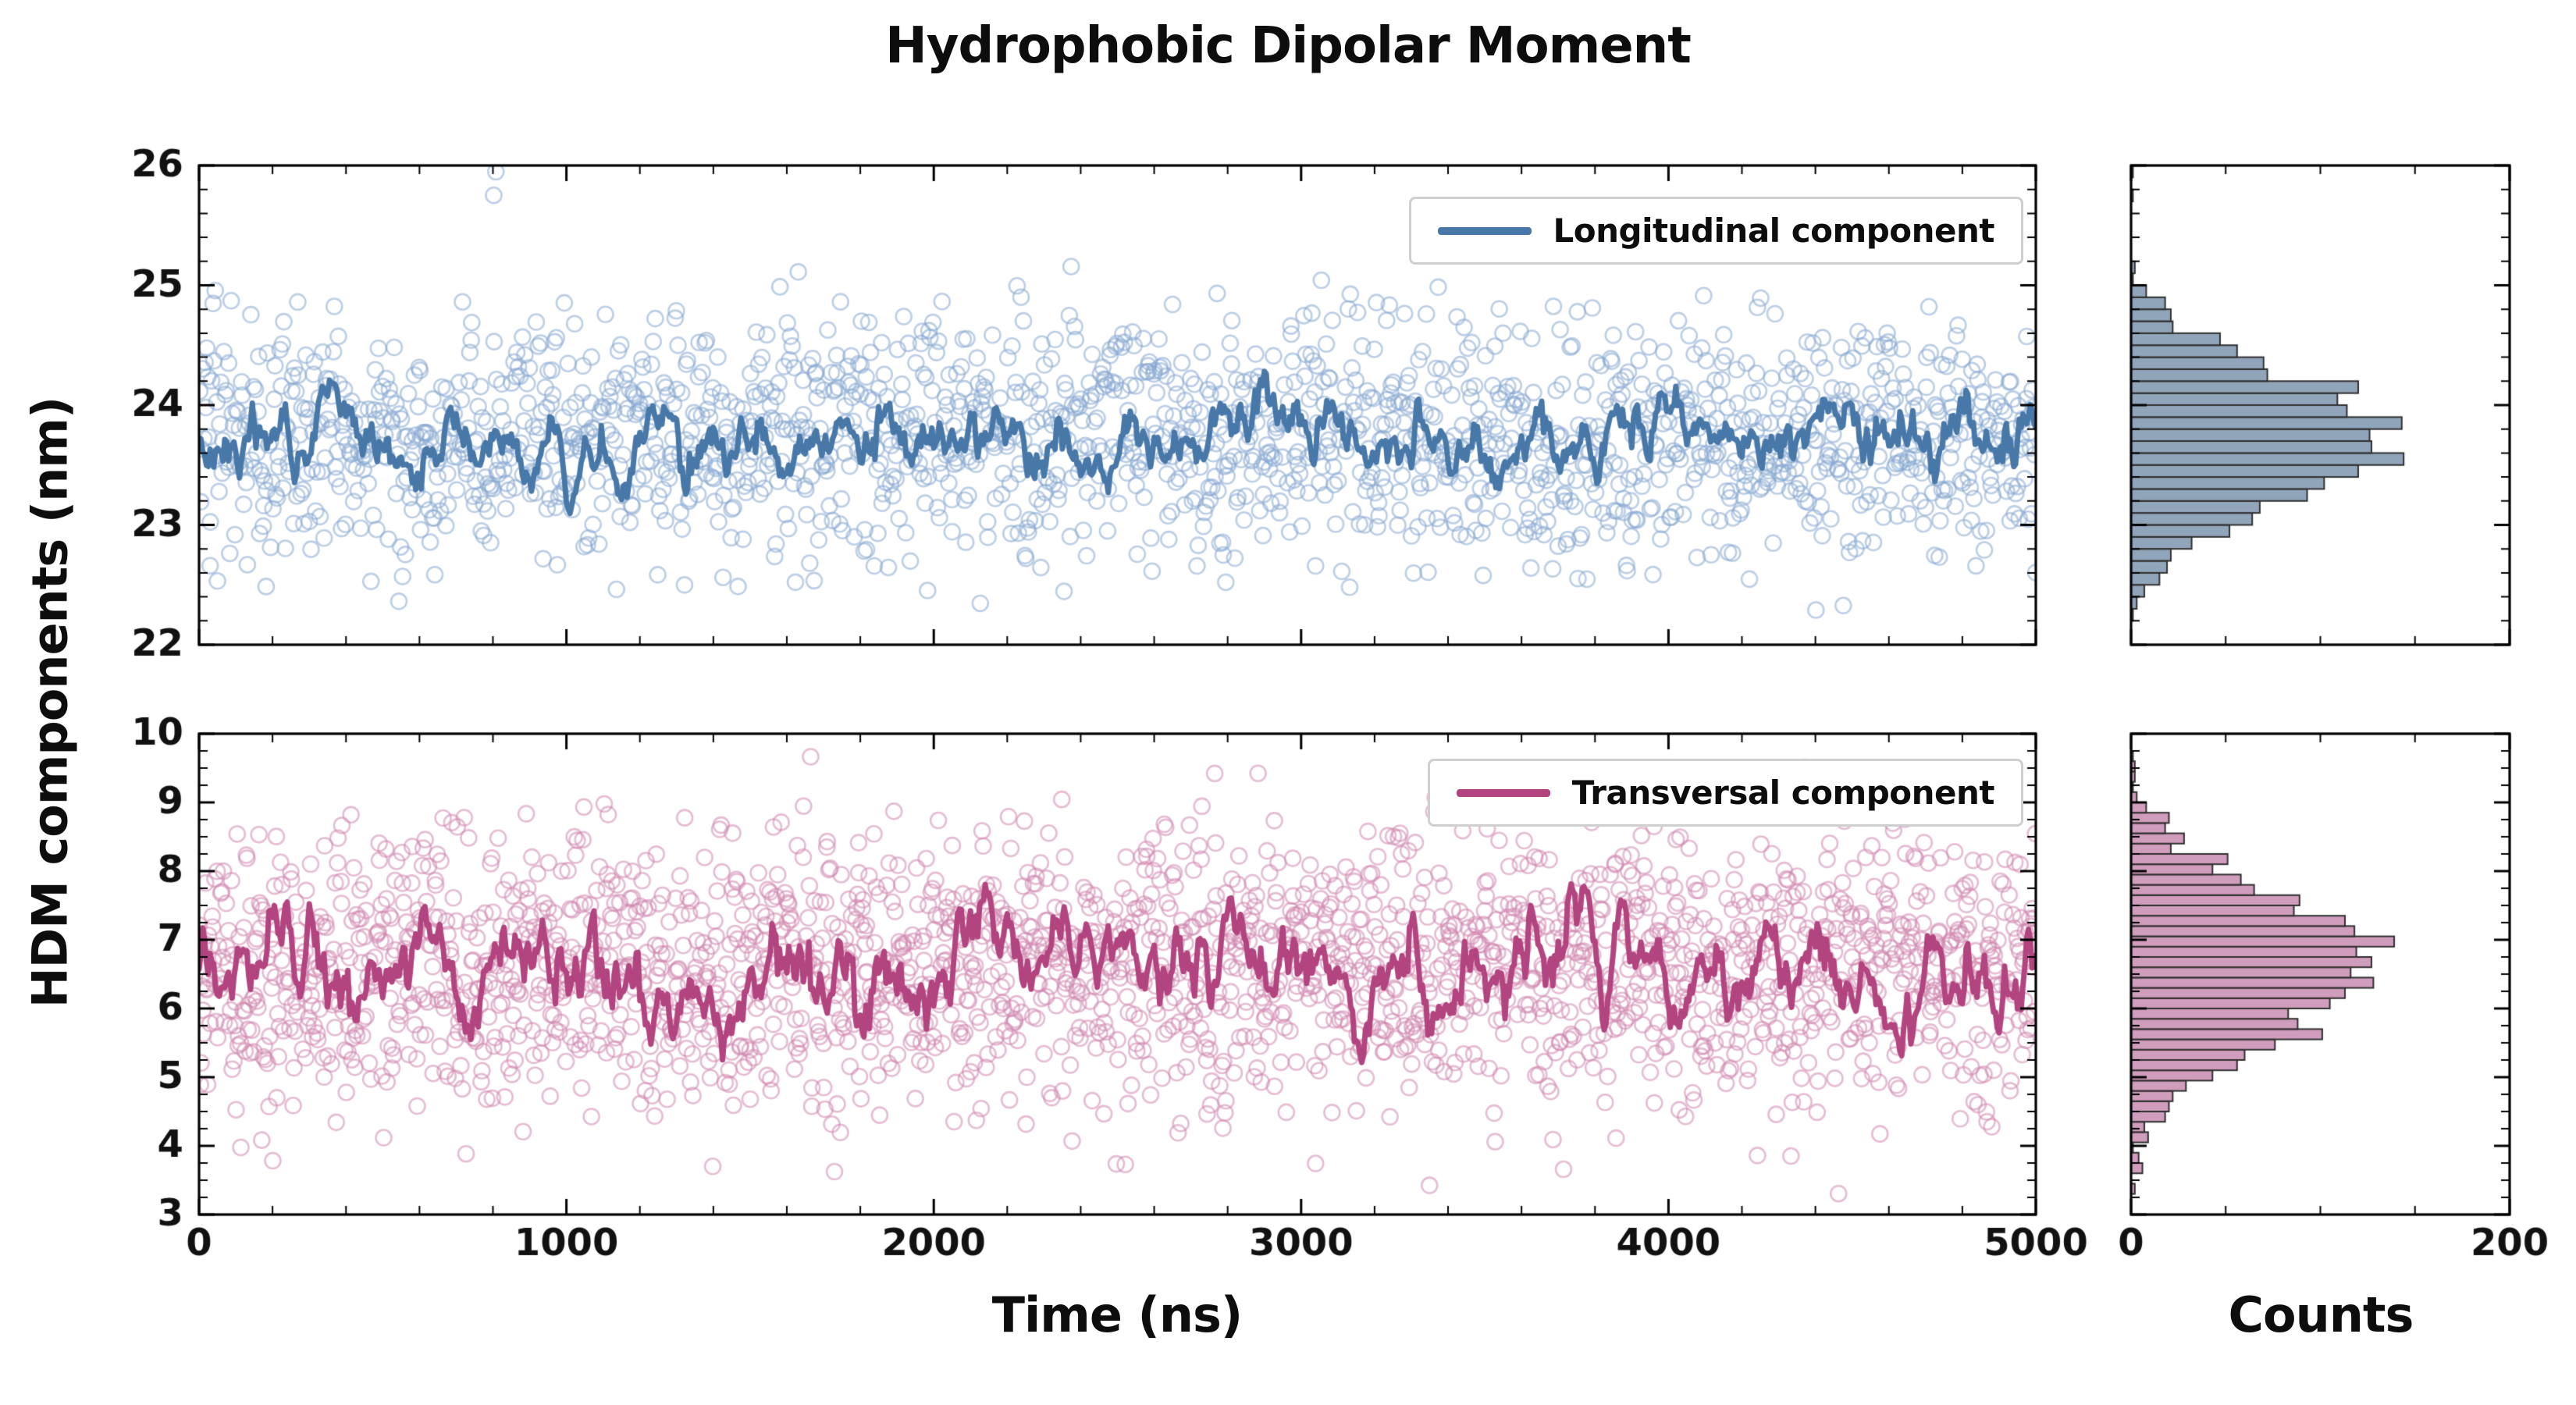 The image size is (2576, 1405). What do you see at coordinates (1774, 231) in the screenshot?
I see `legend-label-longitudinal: Longitudinal component` at bounding box center [1774, 231].